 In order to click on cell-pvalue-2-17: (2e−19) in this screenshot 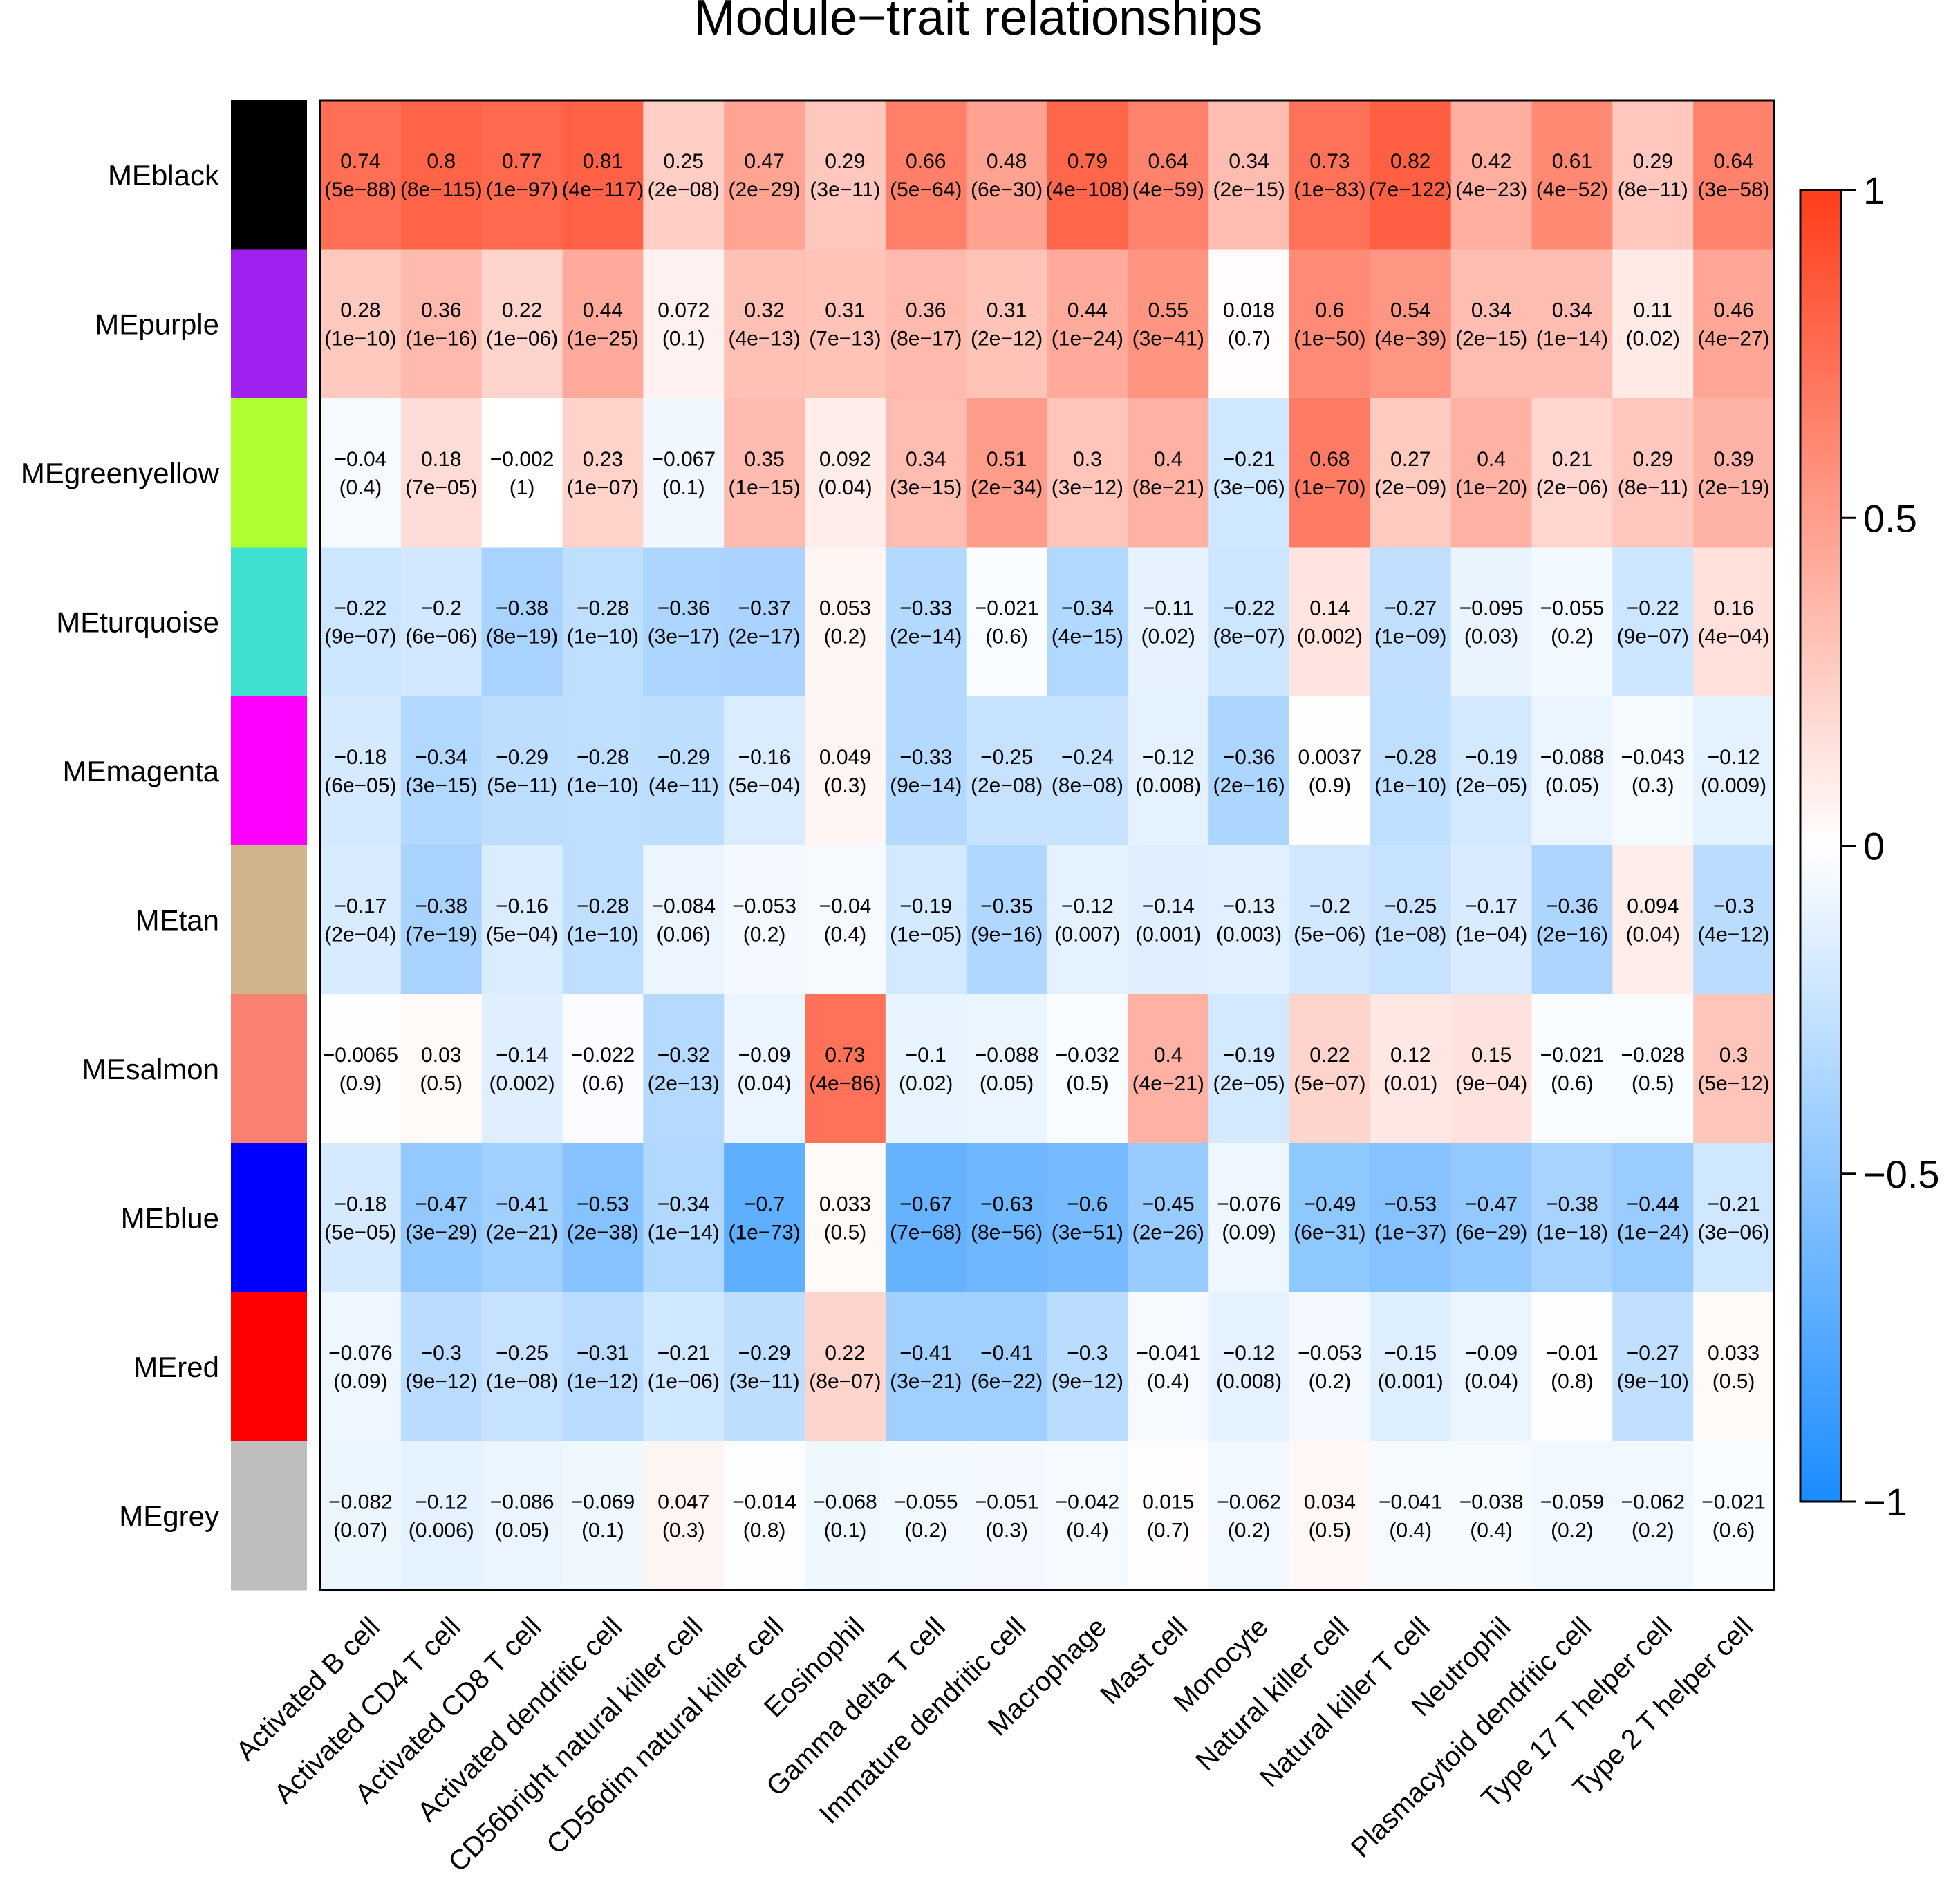, I will do `click(1733, 487)`.